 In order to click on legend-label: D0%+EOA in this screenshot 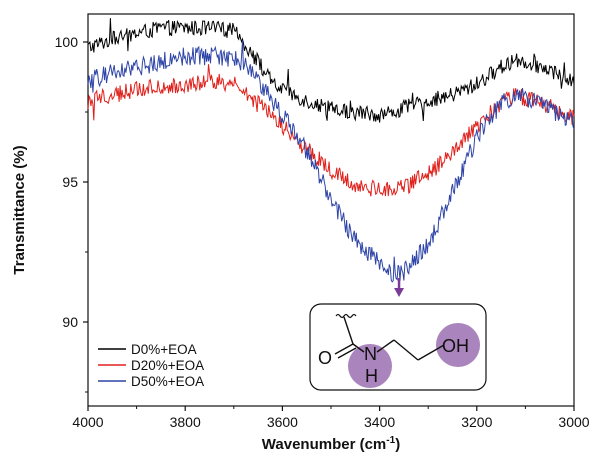, I will do `click(164, 349)`.